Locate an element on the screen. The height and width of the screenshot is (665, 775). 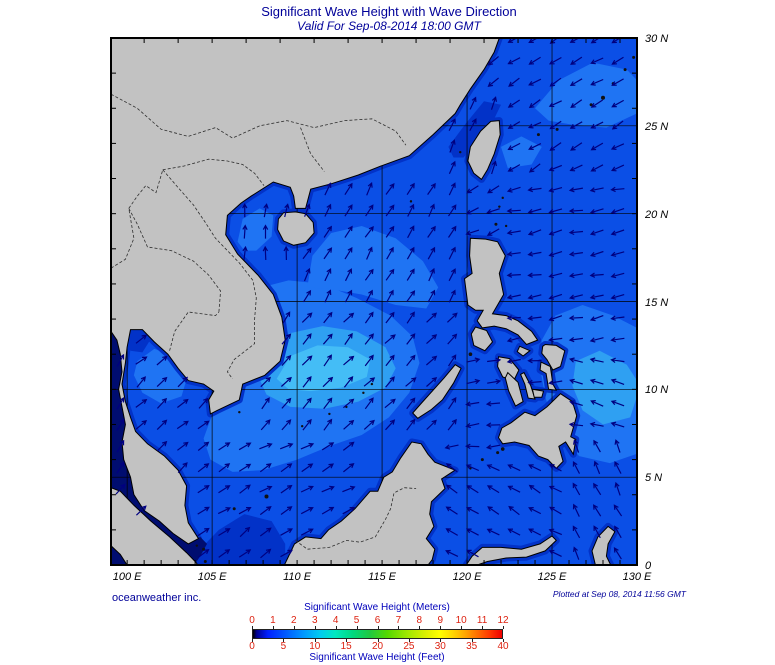
lon-label-115: 115 E is located at coordinates (382, 577).